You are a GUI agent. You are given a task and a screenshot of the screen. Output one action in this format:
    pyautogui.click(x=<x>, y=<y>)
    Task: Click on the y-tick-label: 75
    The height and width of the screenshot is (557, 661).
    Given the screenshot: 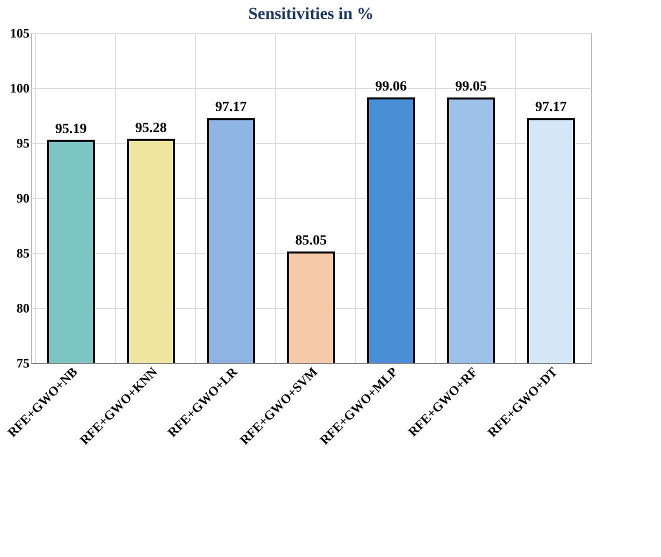 What is the action you would take?
    pyautogui.click(x=23, y=363)
    